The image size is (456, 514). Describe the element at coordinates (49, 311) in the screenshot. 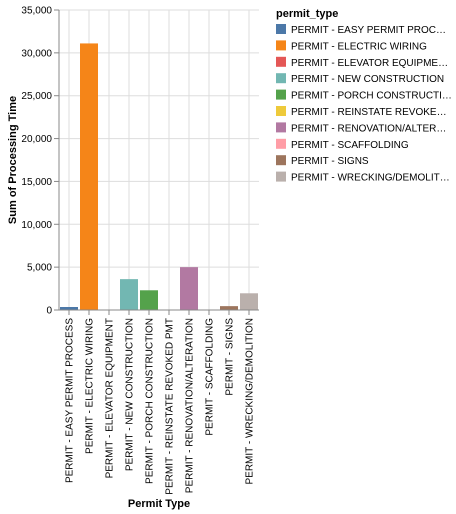

I see `y-tick-label: 0` at that location.